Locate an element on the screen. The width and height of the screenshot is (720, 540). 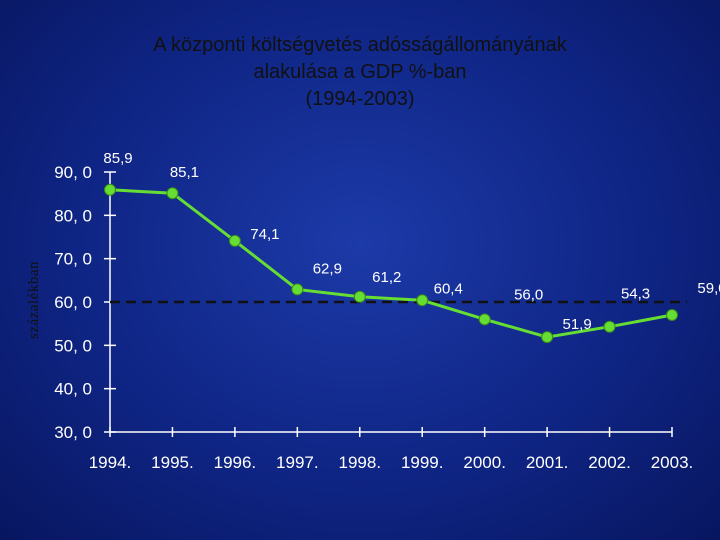
x-tick-label: 2001. is located at coordinates (547, 462).